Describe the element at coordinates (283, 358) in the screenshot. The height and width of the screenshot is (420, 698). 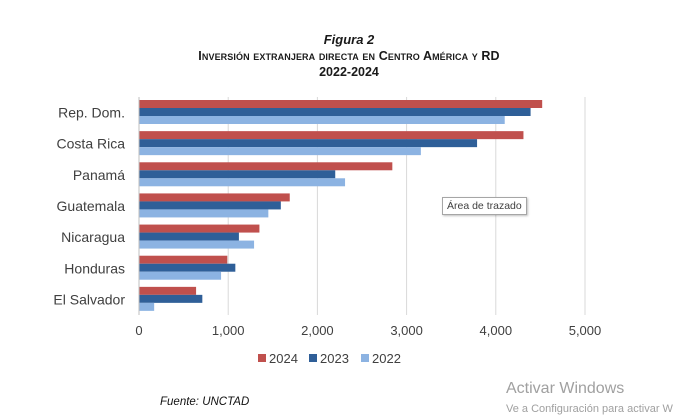
I see `legend-entry-2024: 2024` at that location.